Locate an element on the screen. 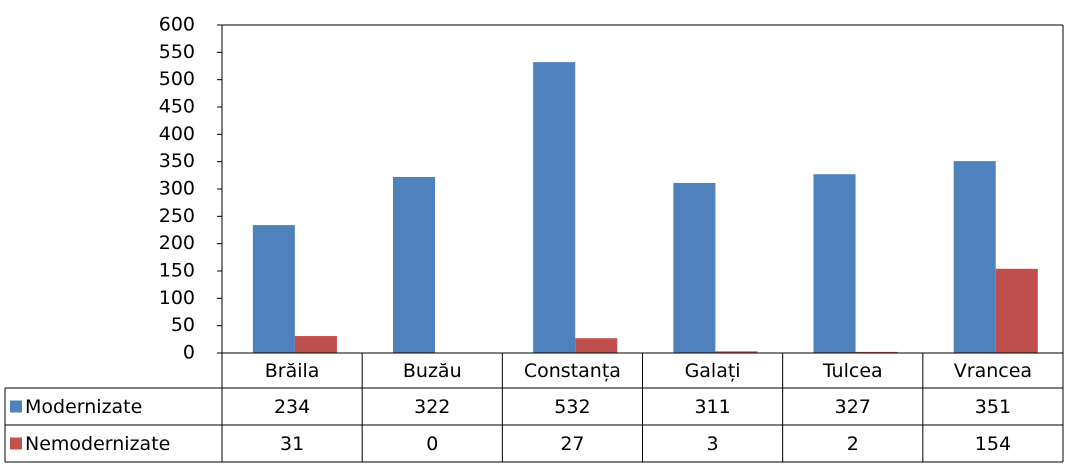 This screenshot has height=471, width=1080. x-tick-label: Buzău is located at coordinates (432, 371).